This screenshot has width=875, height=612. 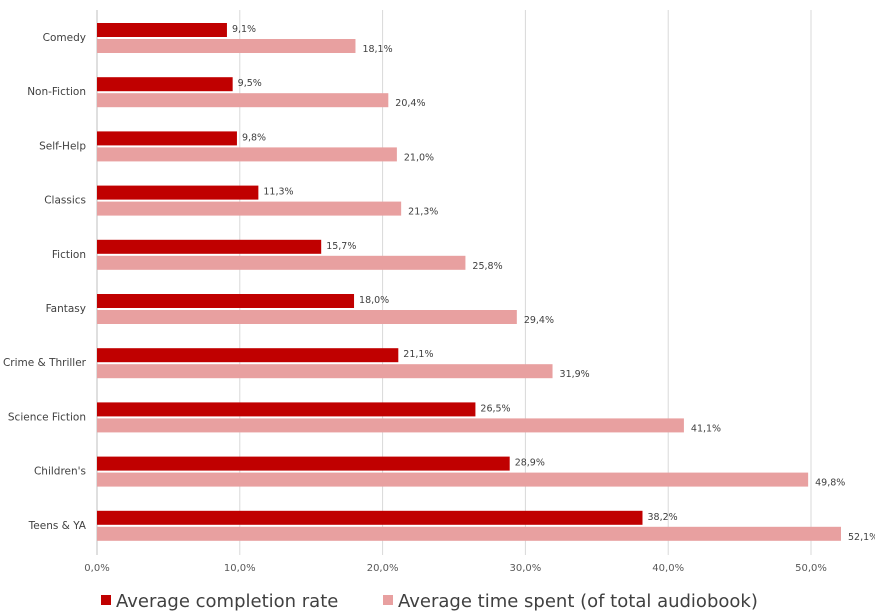 What do you see at coordinates (96, 568) in the screenshot?
I see `x-tick-label: 0,0%` at bounding box center [96, 568].